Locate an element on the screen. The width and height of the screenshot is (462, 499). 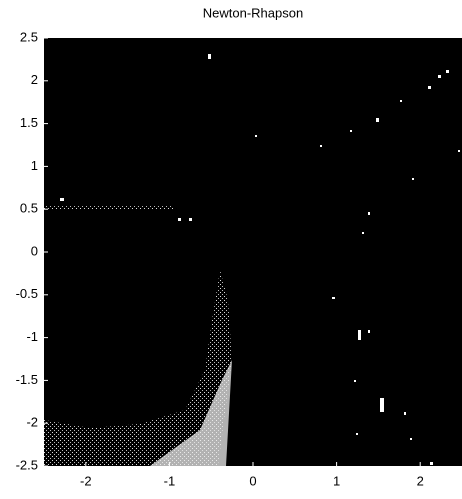
y-tick-label: -2.5 is located at coordinates (27, 464).